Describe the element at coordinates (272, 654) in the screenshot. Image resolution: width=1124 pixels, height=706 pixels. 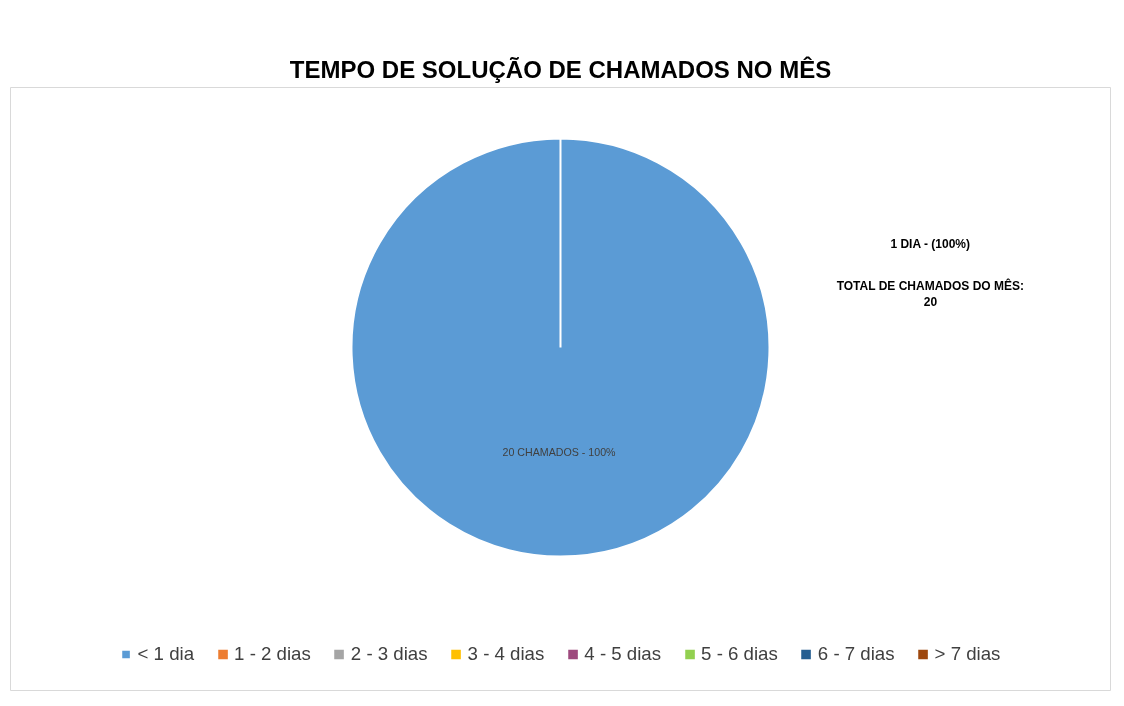
I see `legend-label: 1 - 2 dias` at that location.